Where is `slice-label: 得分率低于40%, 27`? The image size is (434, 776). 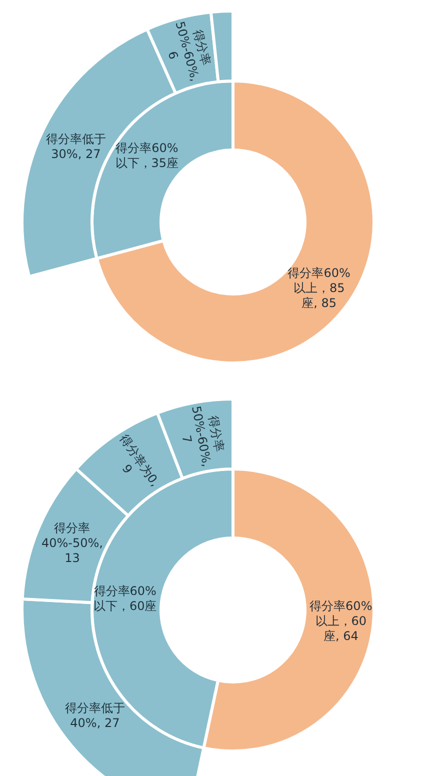
slice-label: 得分率低于40%, 27 is located at coordinates (95, 715).